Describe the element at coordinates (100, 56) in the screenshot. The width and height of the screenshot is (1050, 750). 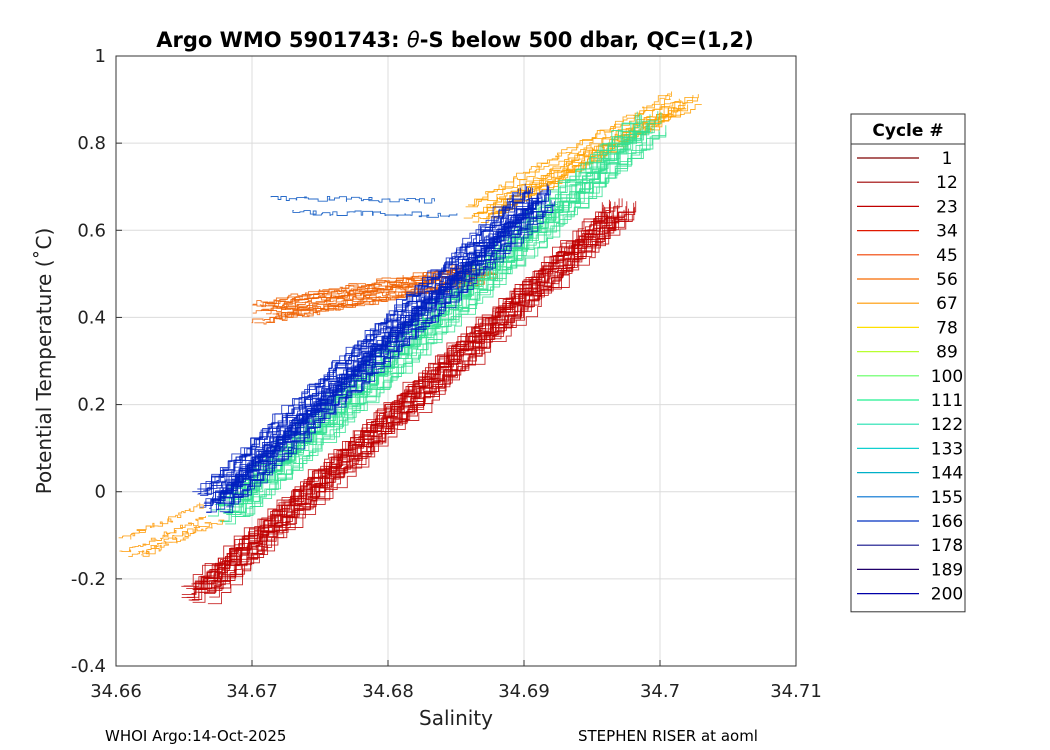
I see `y-tick-label: 1` at that location.